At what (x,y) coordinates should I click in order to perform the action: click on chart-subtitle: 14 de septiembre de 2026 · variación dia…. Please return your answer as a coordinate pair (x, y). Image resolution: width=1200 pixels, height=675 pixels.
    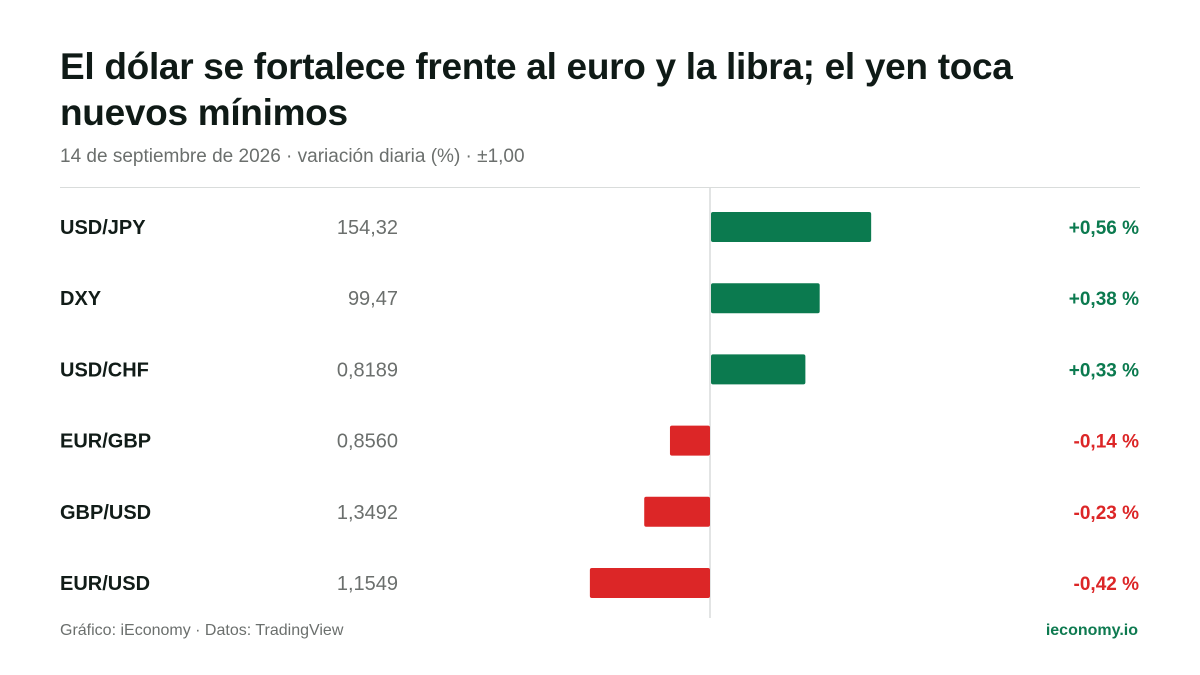
    Looking at the image, I should click on (292, 156).